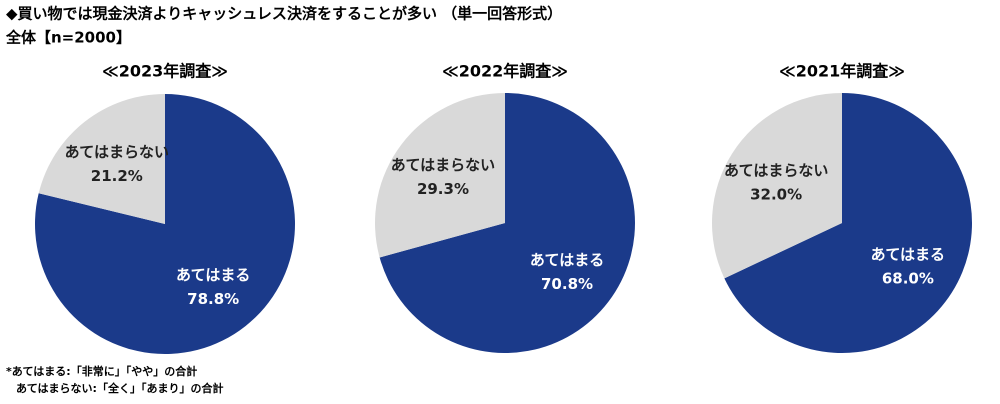 The width and height of the screenshot is (1000, 404). I want to click on slice-value: 21.2%, so click(117, 176).